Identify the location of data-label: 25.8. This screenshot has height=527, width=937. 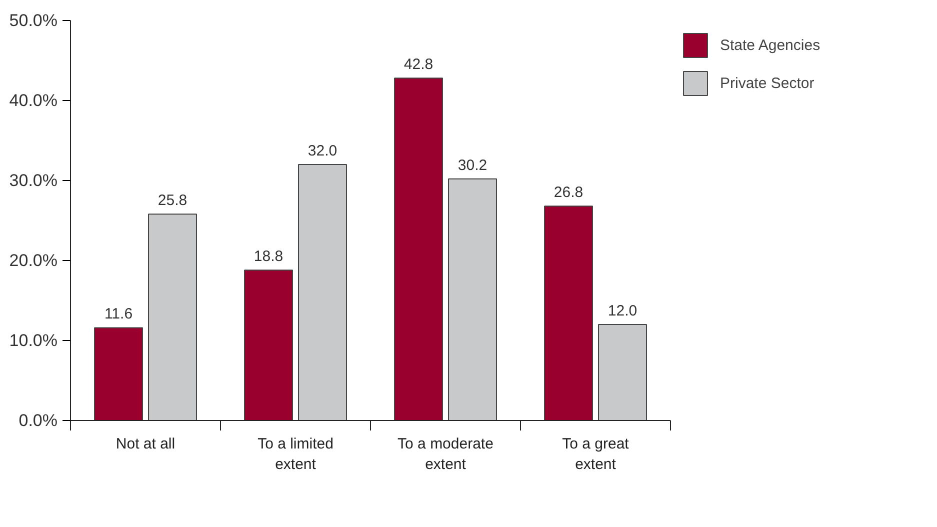
(173, 201).